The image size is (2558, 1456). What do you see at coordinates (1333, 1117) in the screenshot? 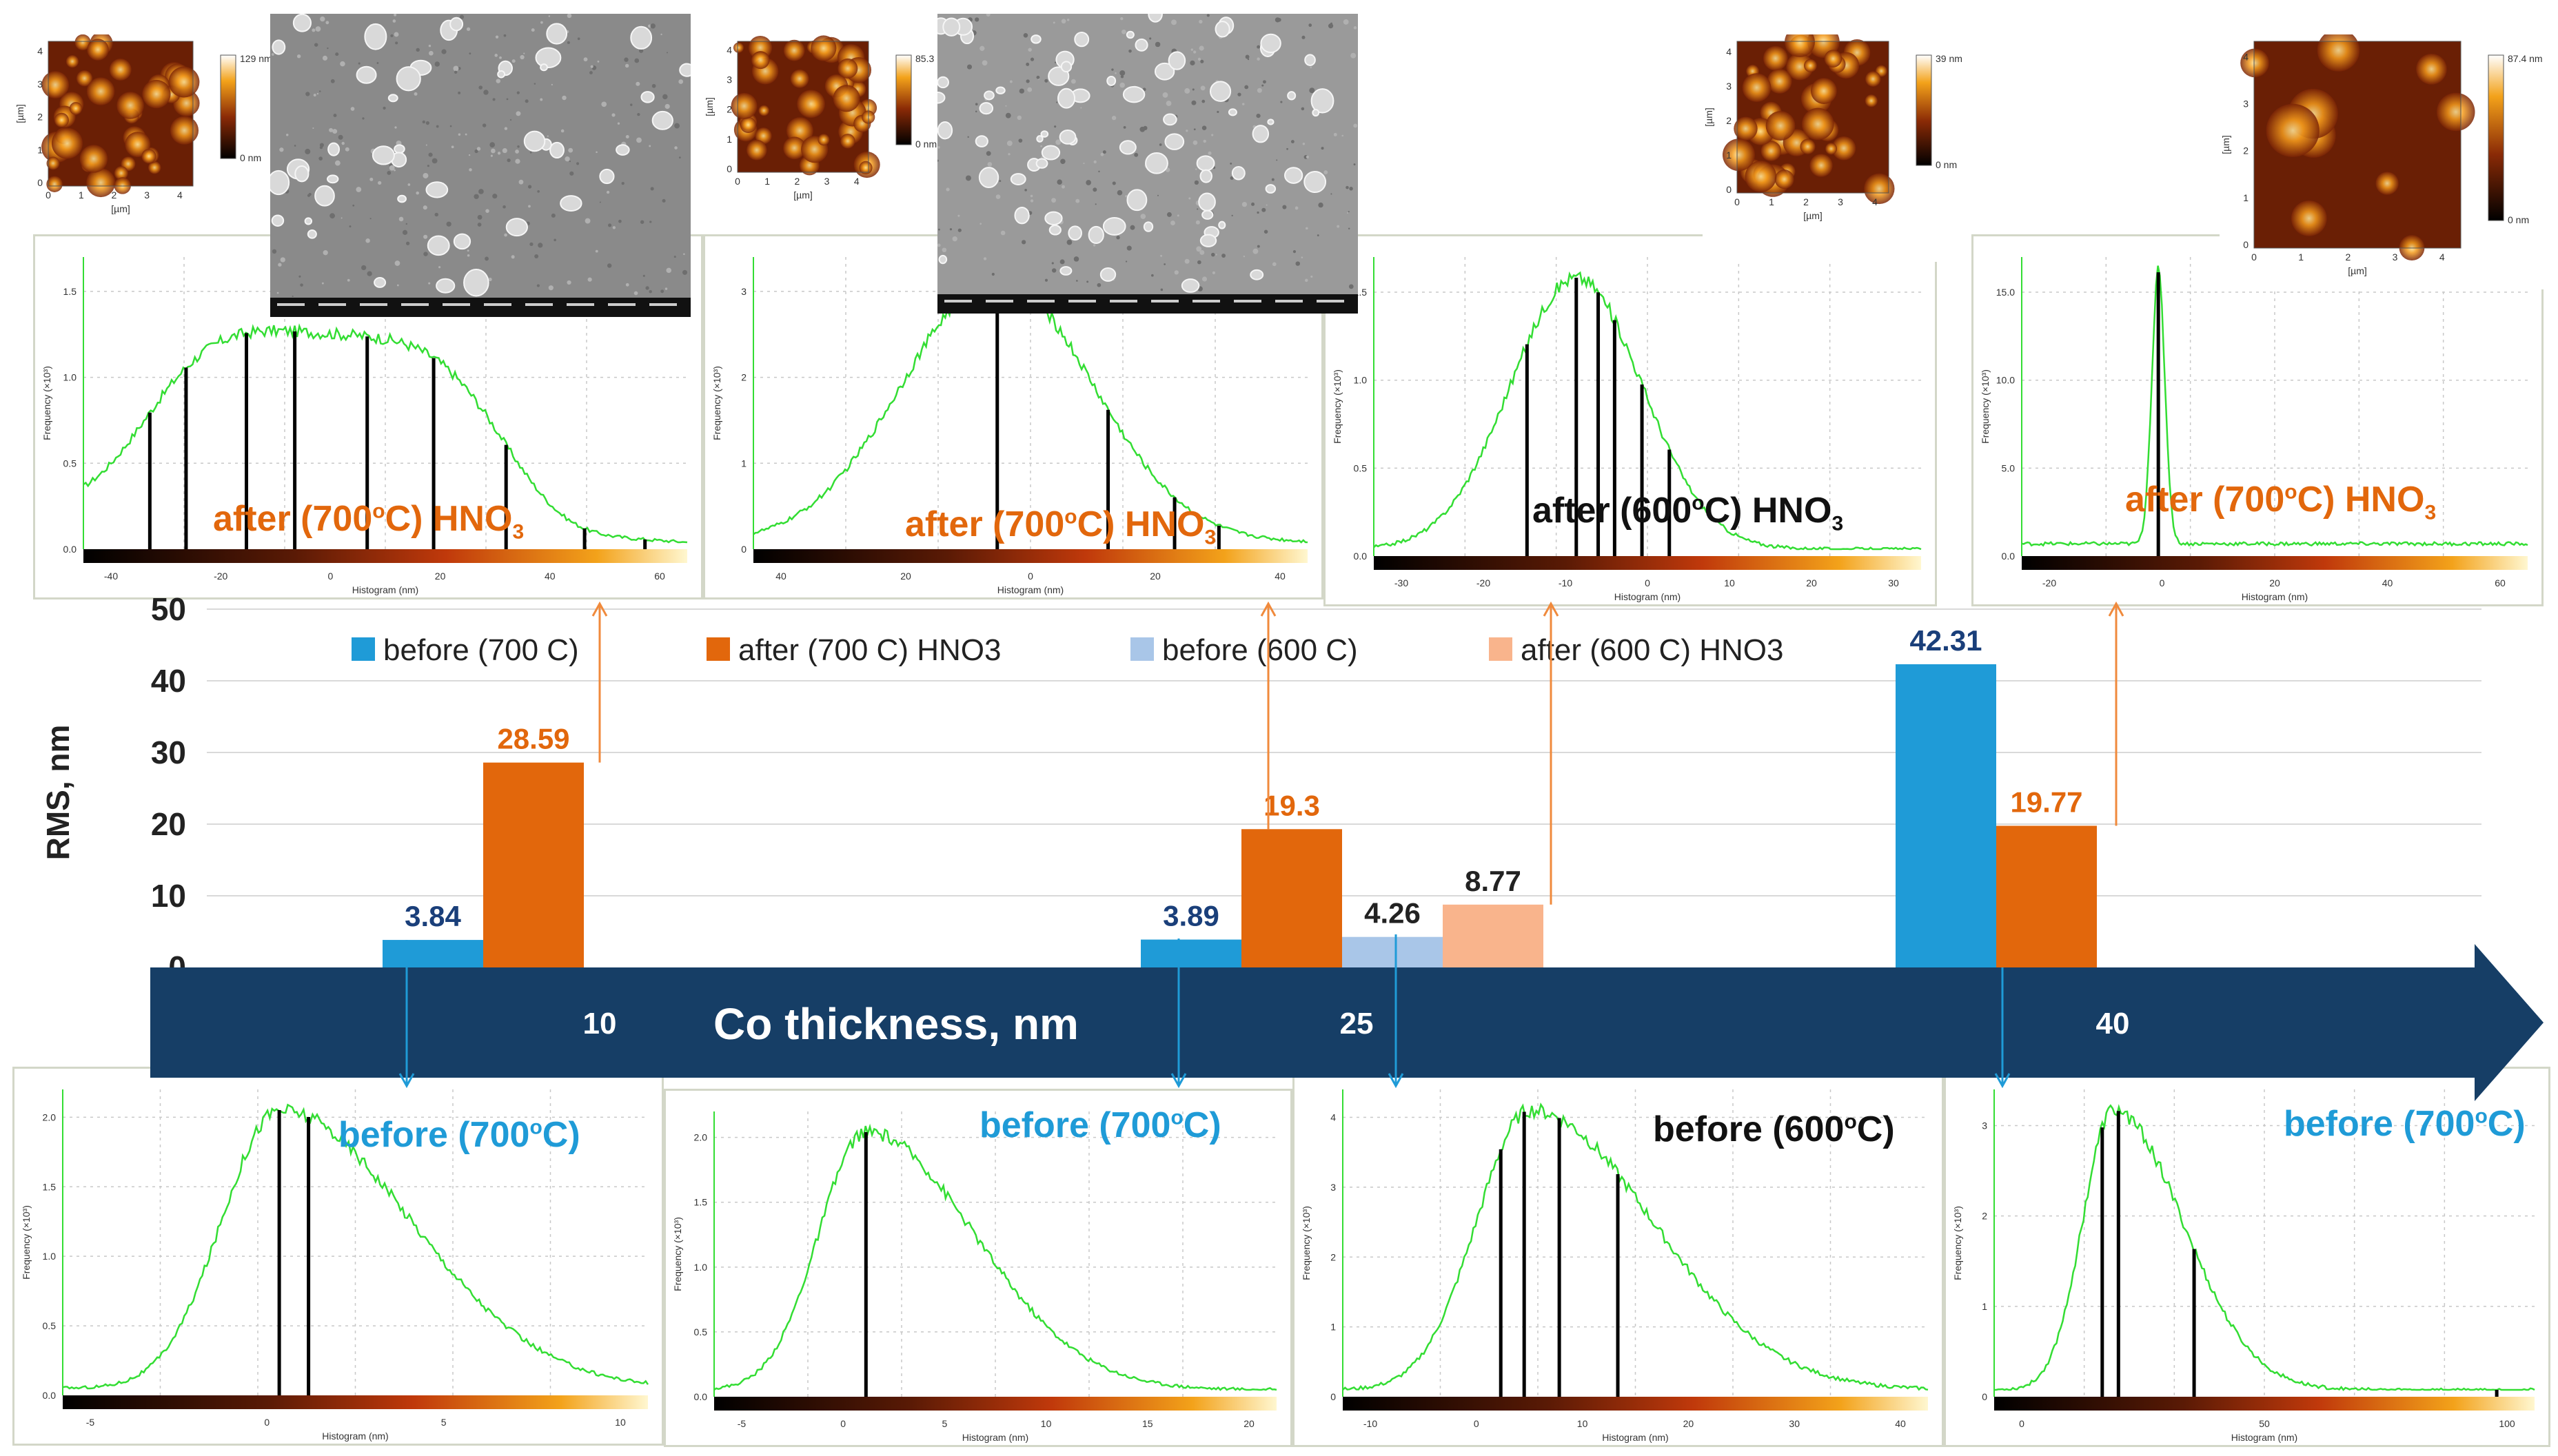
I see `y-tick-label: 4` at bounding box center [1333, 1117].